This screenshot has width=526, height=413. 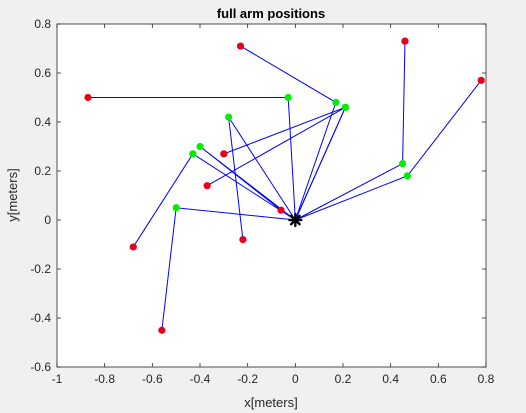 What do you see at coordinates (57, 379) in the screenshot?
I see `x-tick-label: -1` at bounding box center [57, 379].